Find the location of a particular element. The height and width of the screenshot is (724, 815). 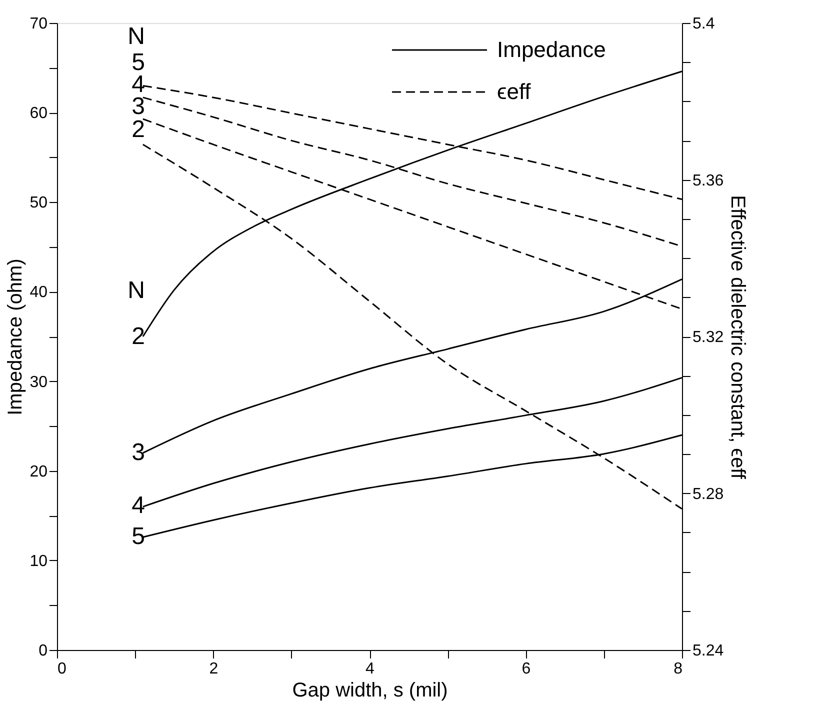

y-tick-label: 60 is located at coordinates (39, 113).